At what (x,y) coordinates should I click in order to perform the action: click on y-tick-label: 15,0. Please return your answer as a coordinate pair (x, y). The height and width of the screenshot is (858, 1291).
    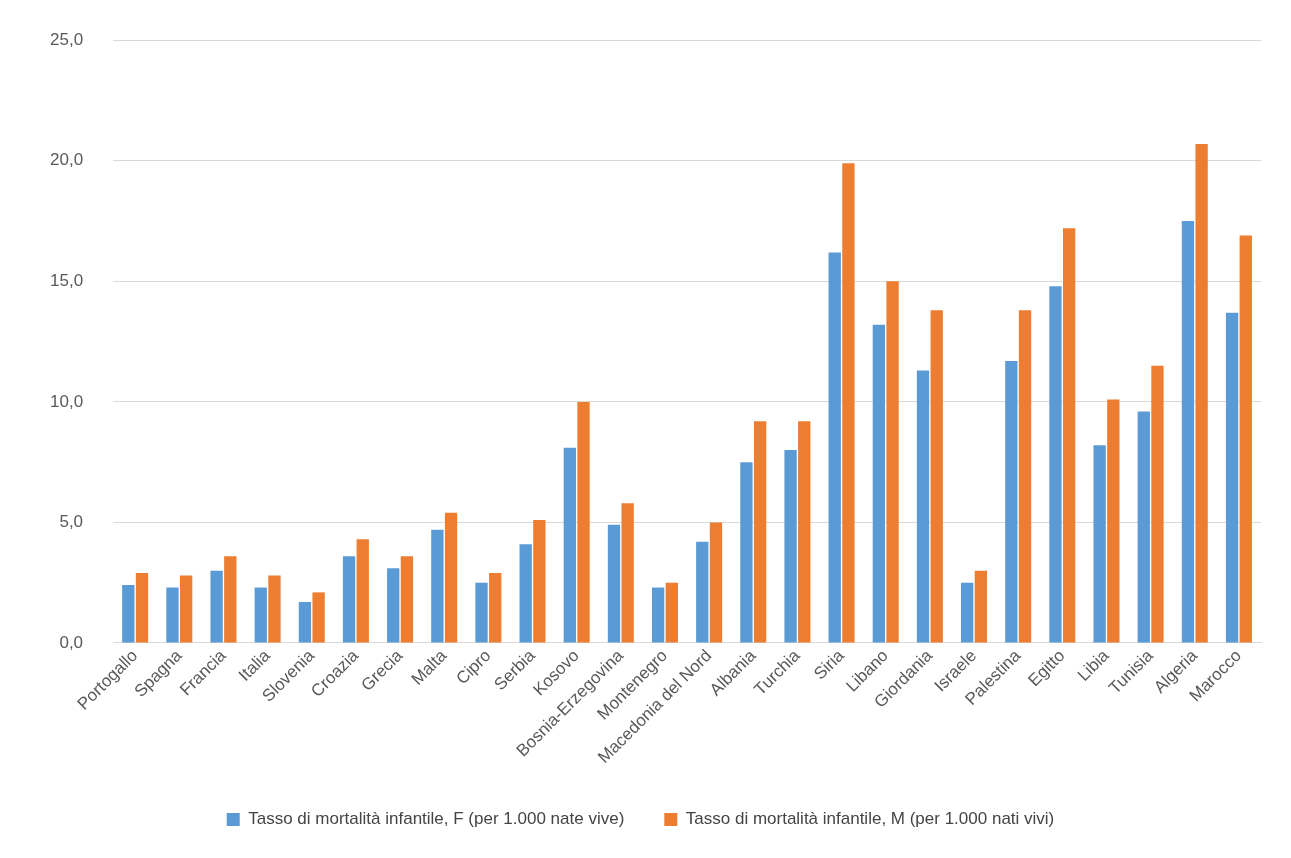
    Looking at the image, I should click on (66, 280).